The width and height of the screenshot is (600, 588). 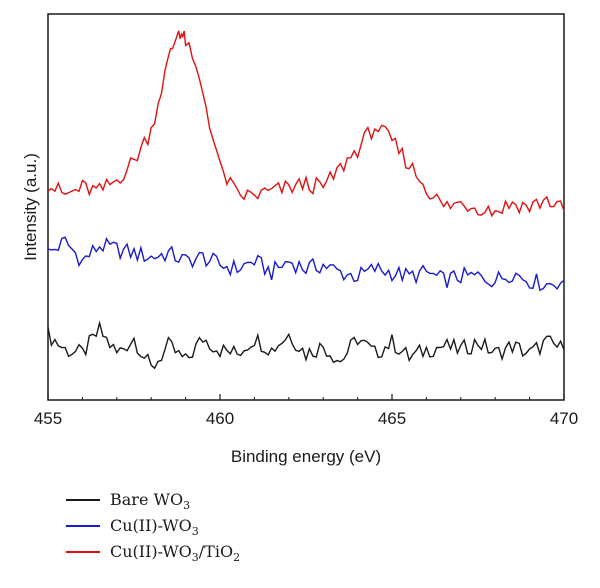 I want to click on legend-swatch-bare-wo3, so click(x=83, y=500).